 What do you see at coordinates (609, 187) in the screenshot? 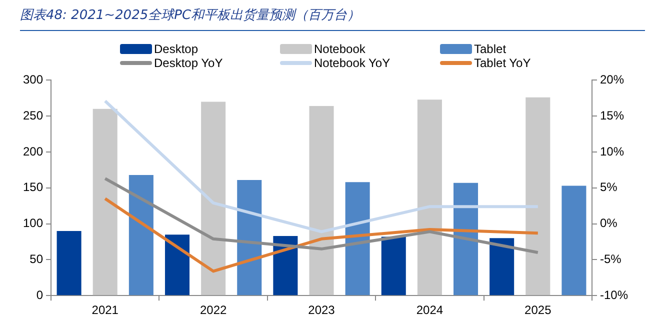
I see `y2-tick-label: 5%` at bounding box center [609, 187].